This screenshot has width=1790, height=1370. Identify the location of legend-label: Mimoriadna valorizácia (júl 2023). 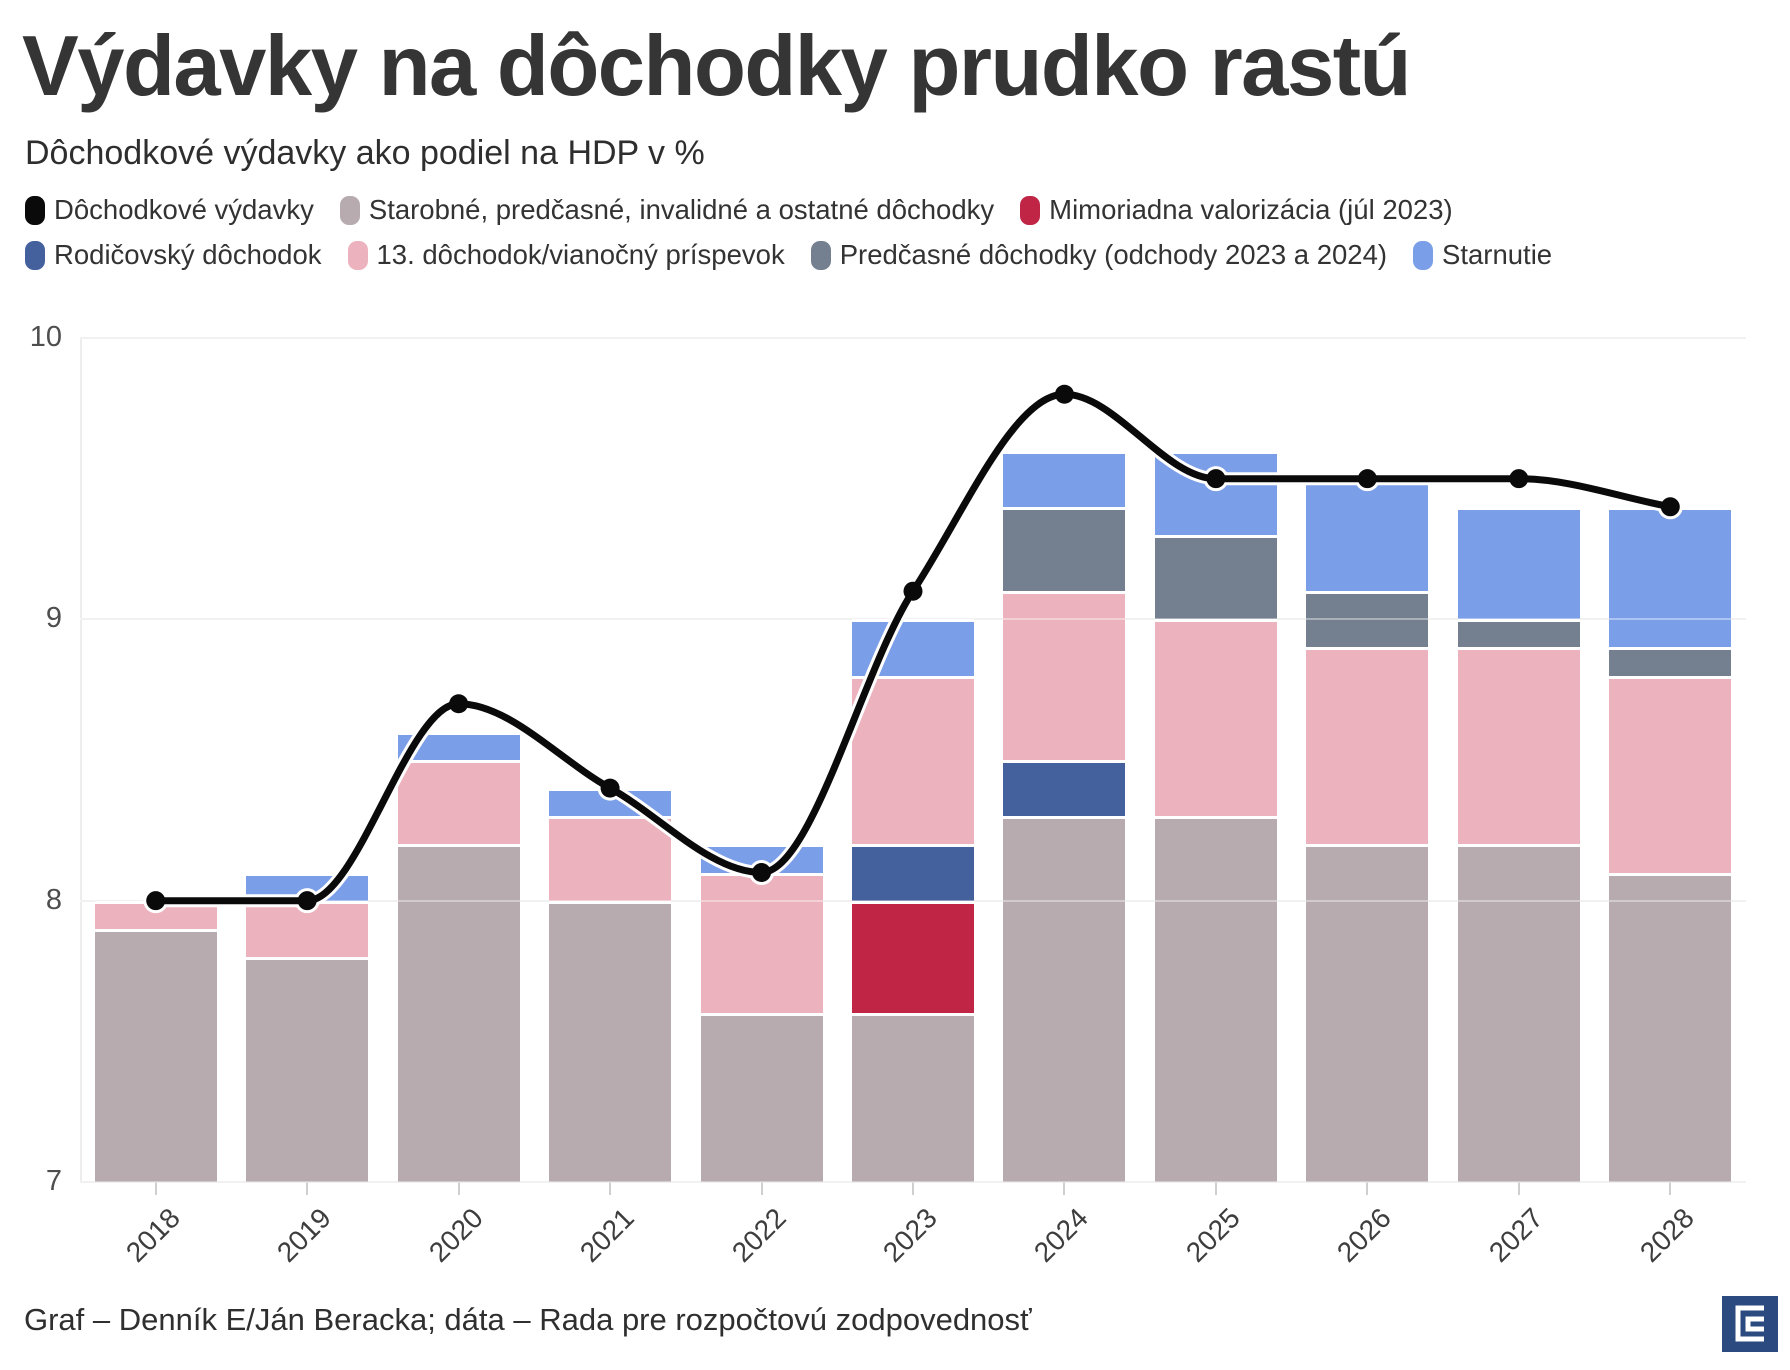
(1251, 209).